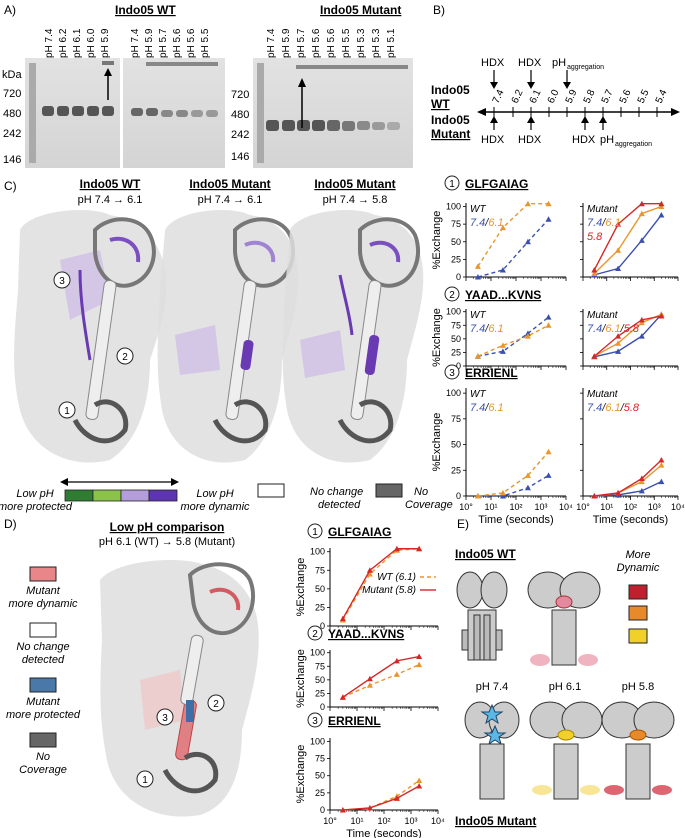  Describe the element at coordinates (487, 637) in the screenshot. I see `cartoon-helix` at that location.